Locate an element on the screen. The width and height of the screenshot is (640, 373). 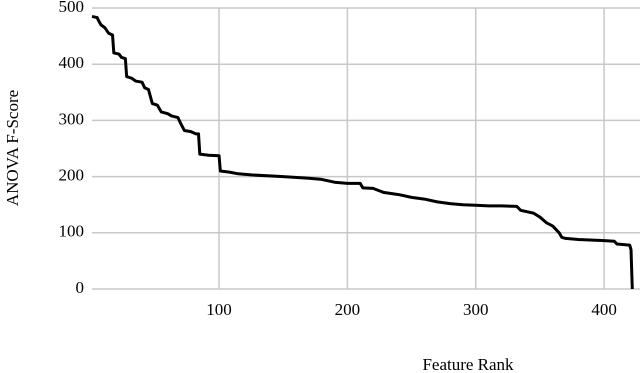
x-axis-label: Feature Rank is located at coordinates (468, 364).